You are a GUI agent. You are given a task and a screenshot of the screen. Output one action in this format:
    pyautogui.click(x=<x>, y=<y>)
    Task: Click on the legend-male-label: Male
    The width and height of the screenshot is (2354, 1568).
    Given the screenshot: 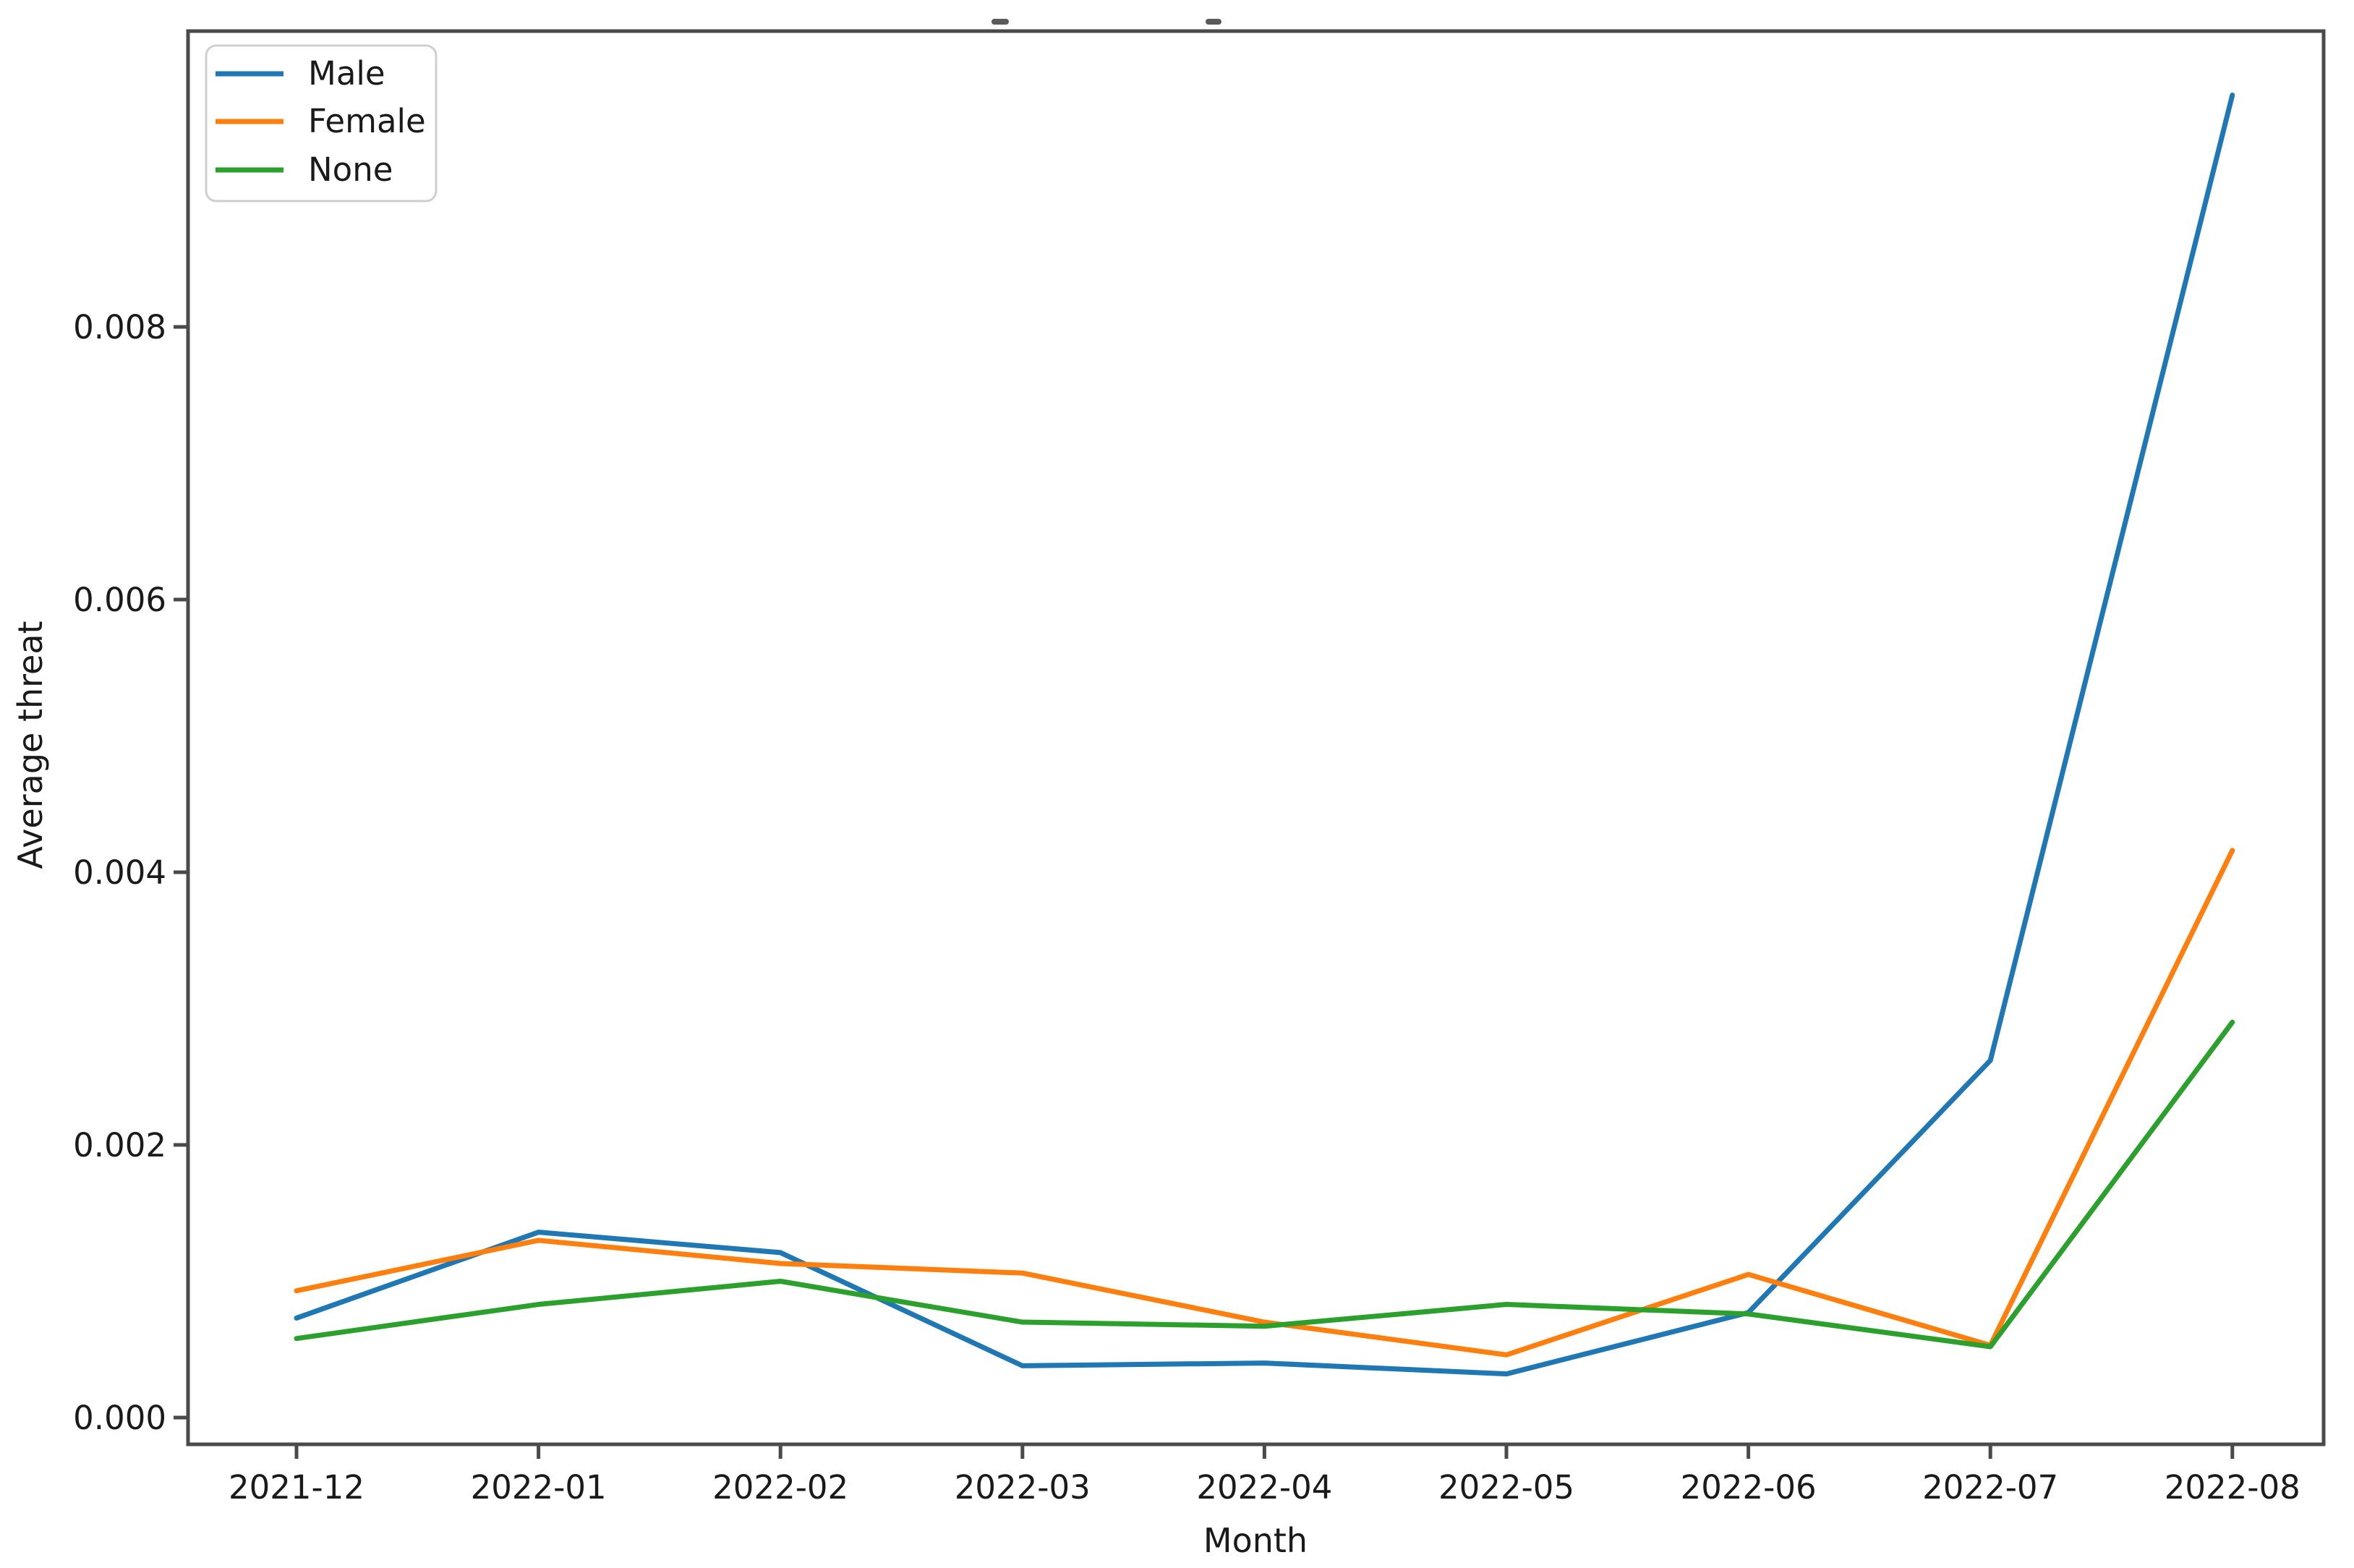 What is the action you would take?
    pyautogui.click(x=346, y=73)
    